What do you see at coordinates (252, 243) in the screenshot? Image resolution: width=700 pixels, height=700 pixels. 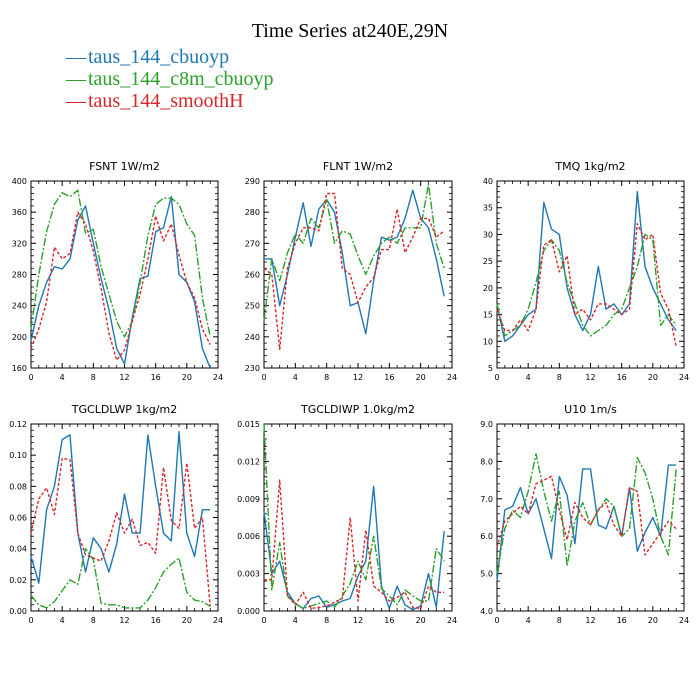 I see `y-tick-label: 270` at bounding box center [252, 243].